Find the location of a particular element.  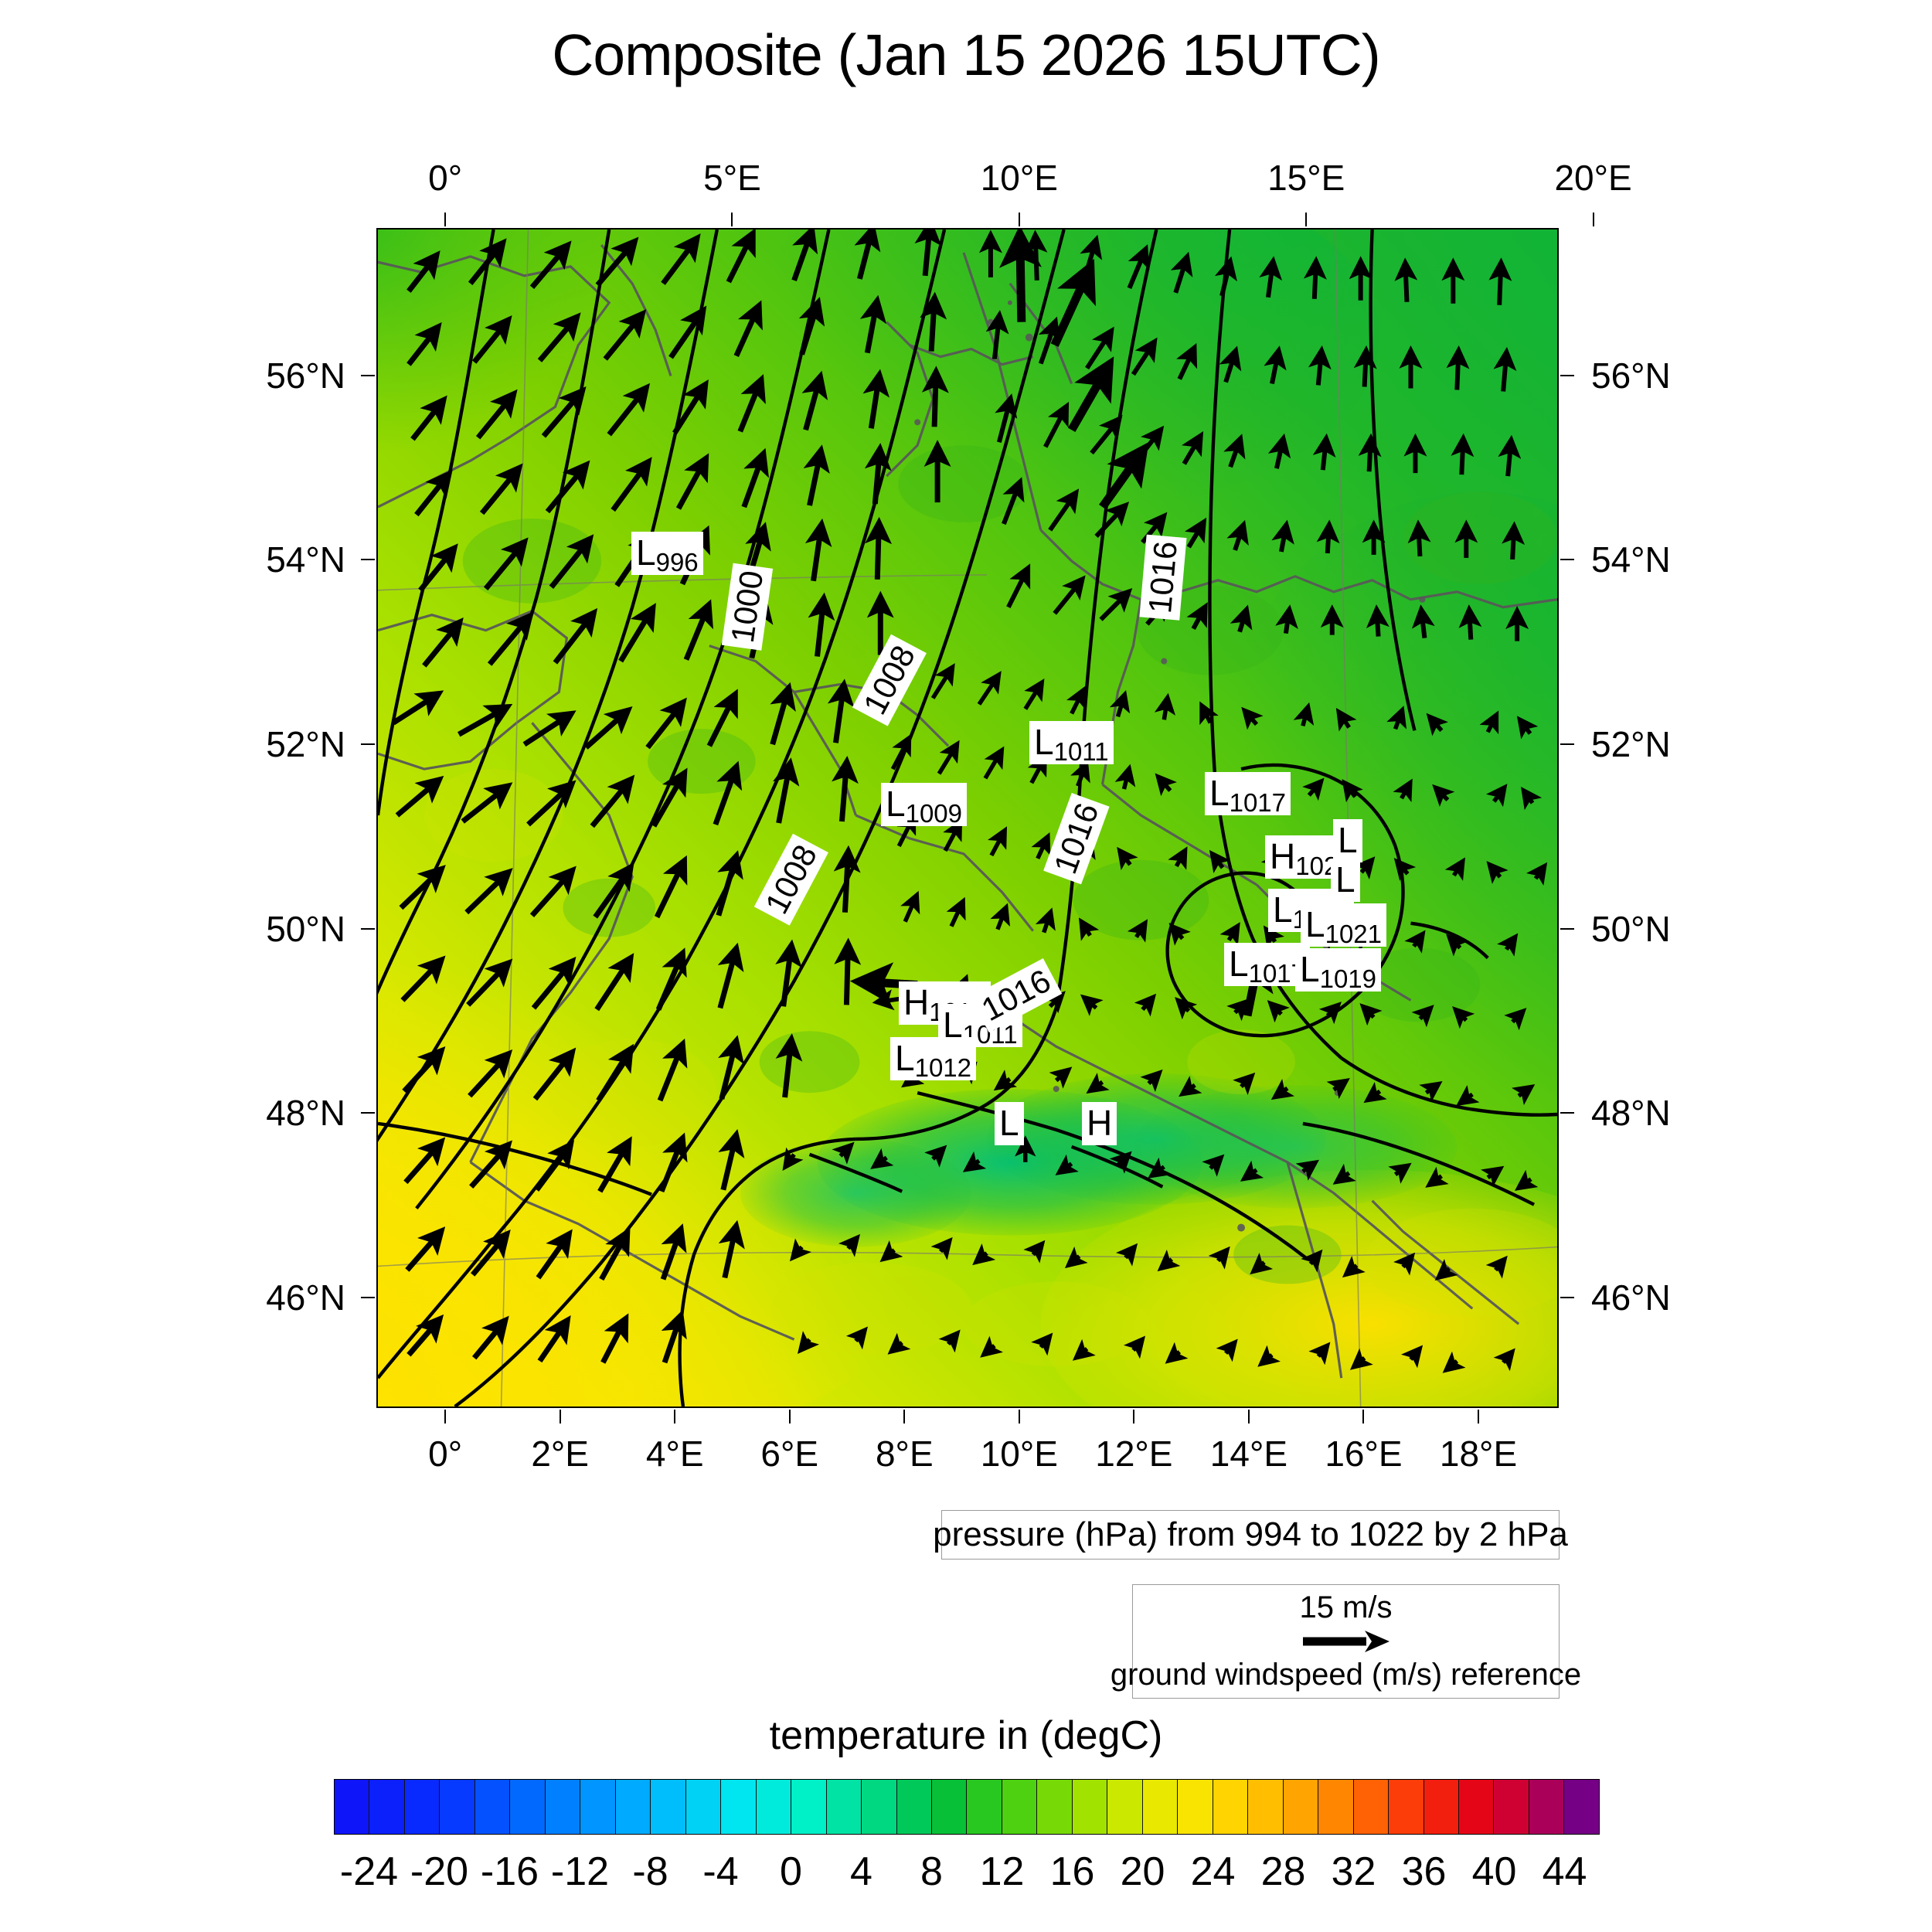

lat-label-right: 54°N is located at coordinates (1631, 560).